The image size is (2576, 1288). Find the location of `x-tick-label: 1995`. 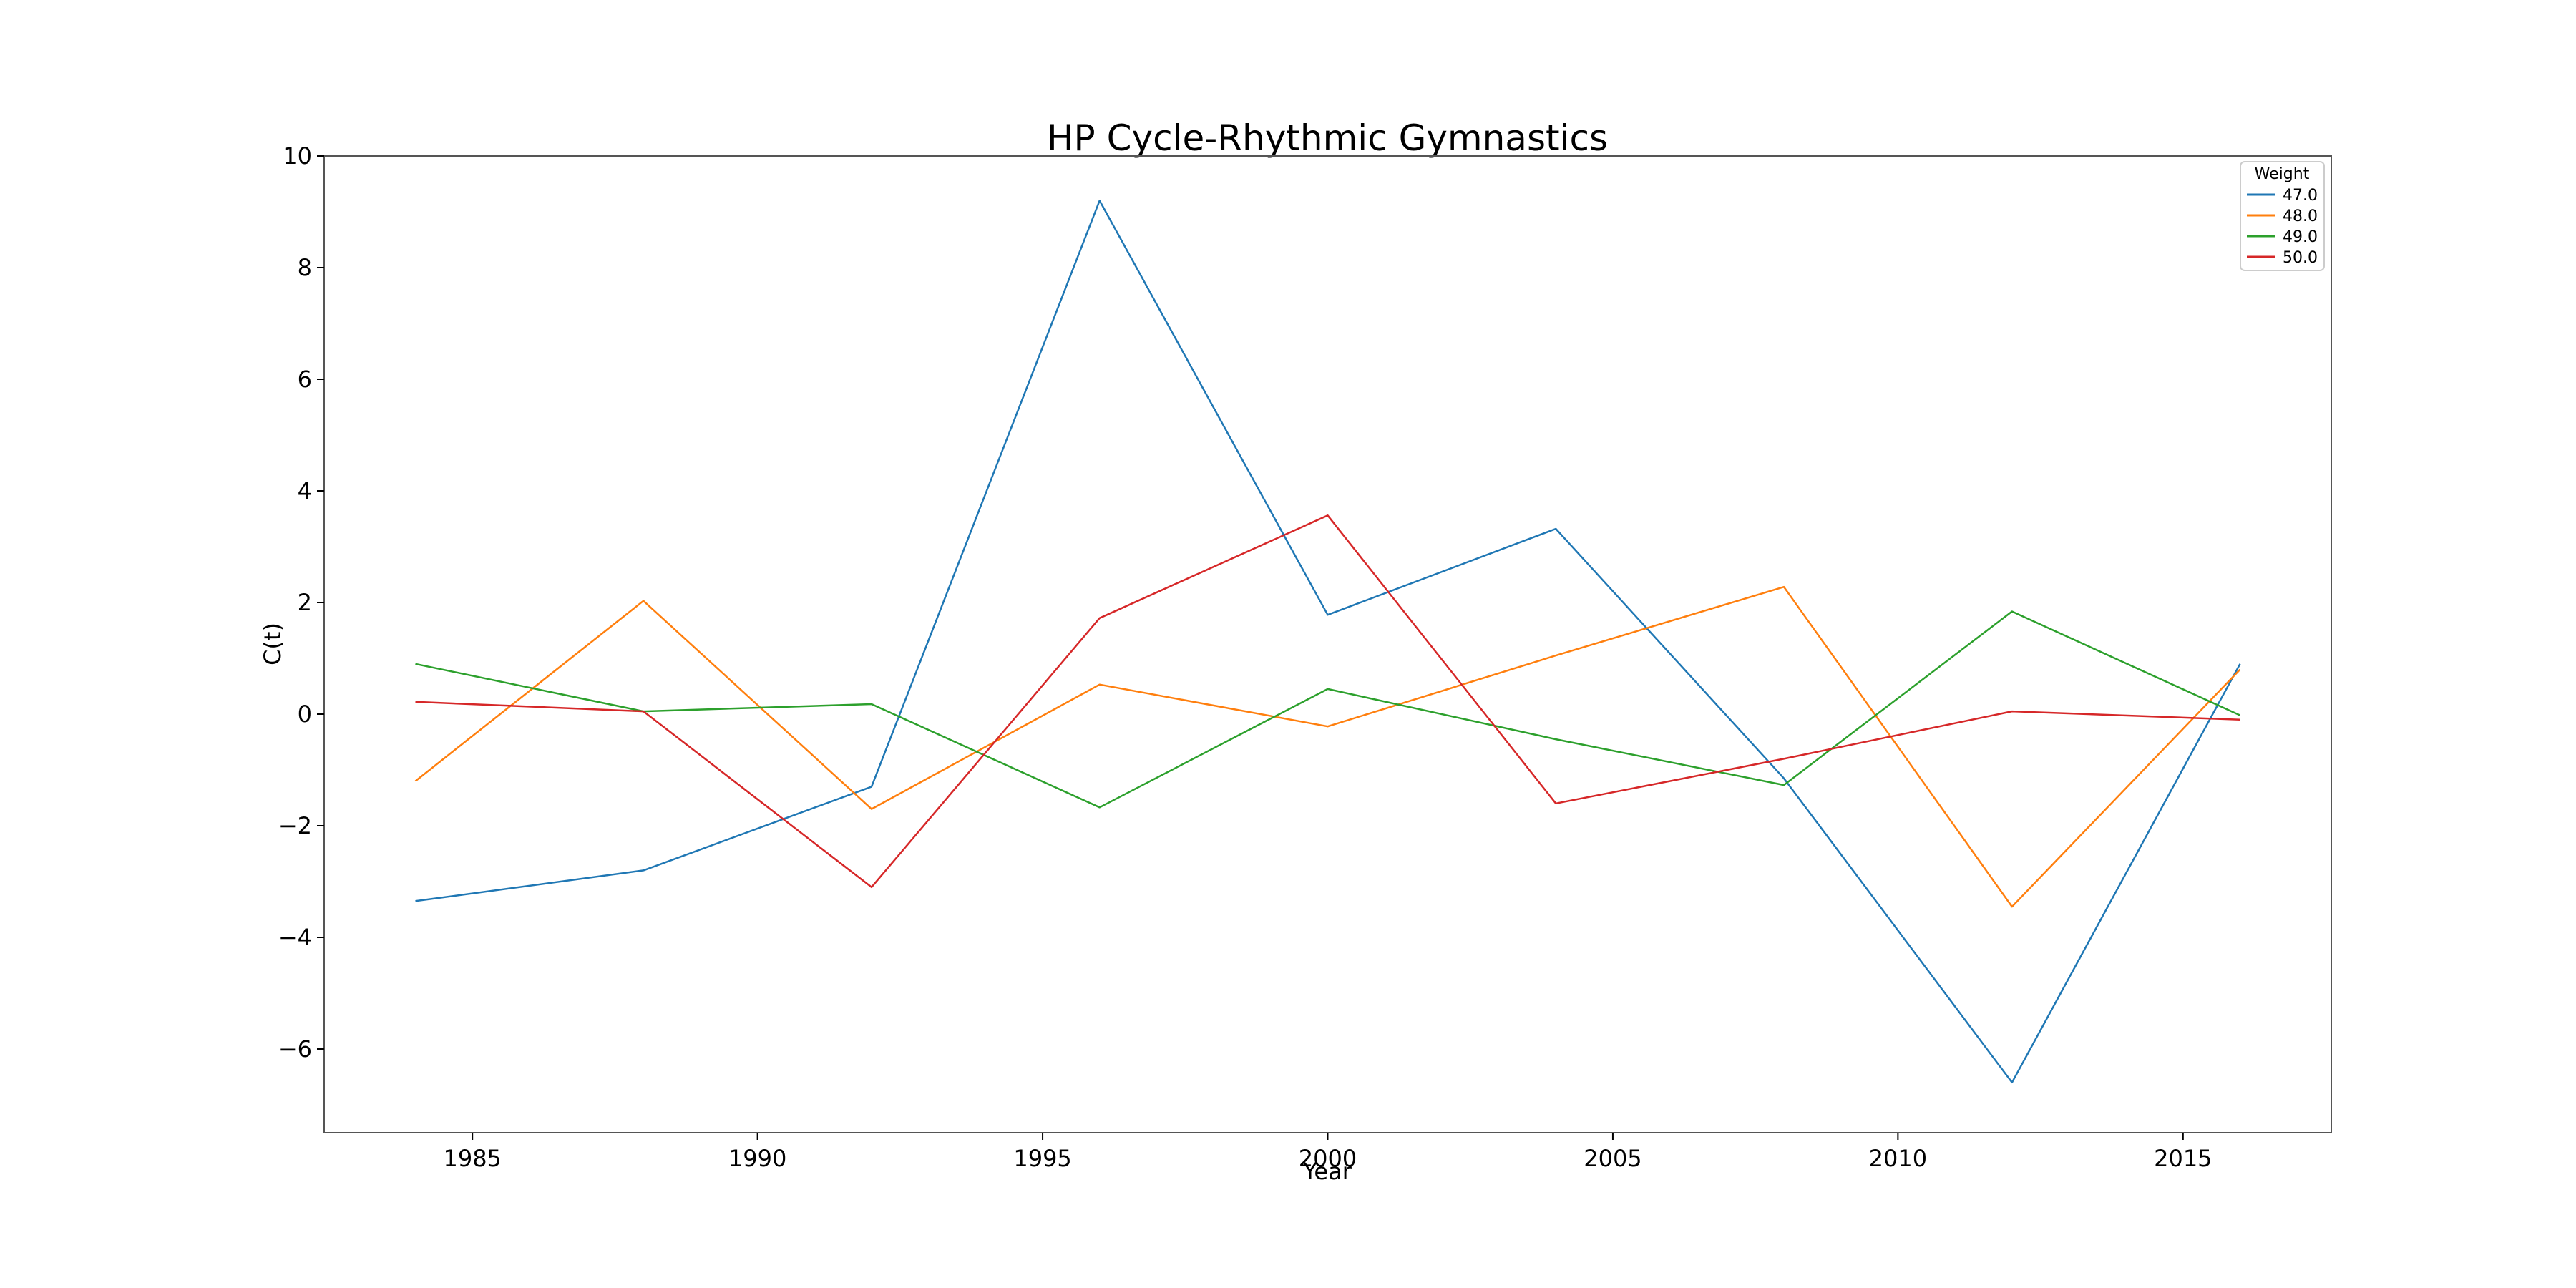

x-tick-label: 1995 is located at coordinates (1042, 1158).